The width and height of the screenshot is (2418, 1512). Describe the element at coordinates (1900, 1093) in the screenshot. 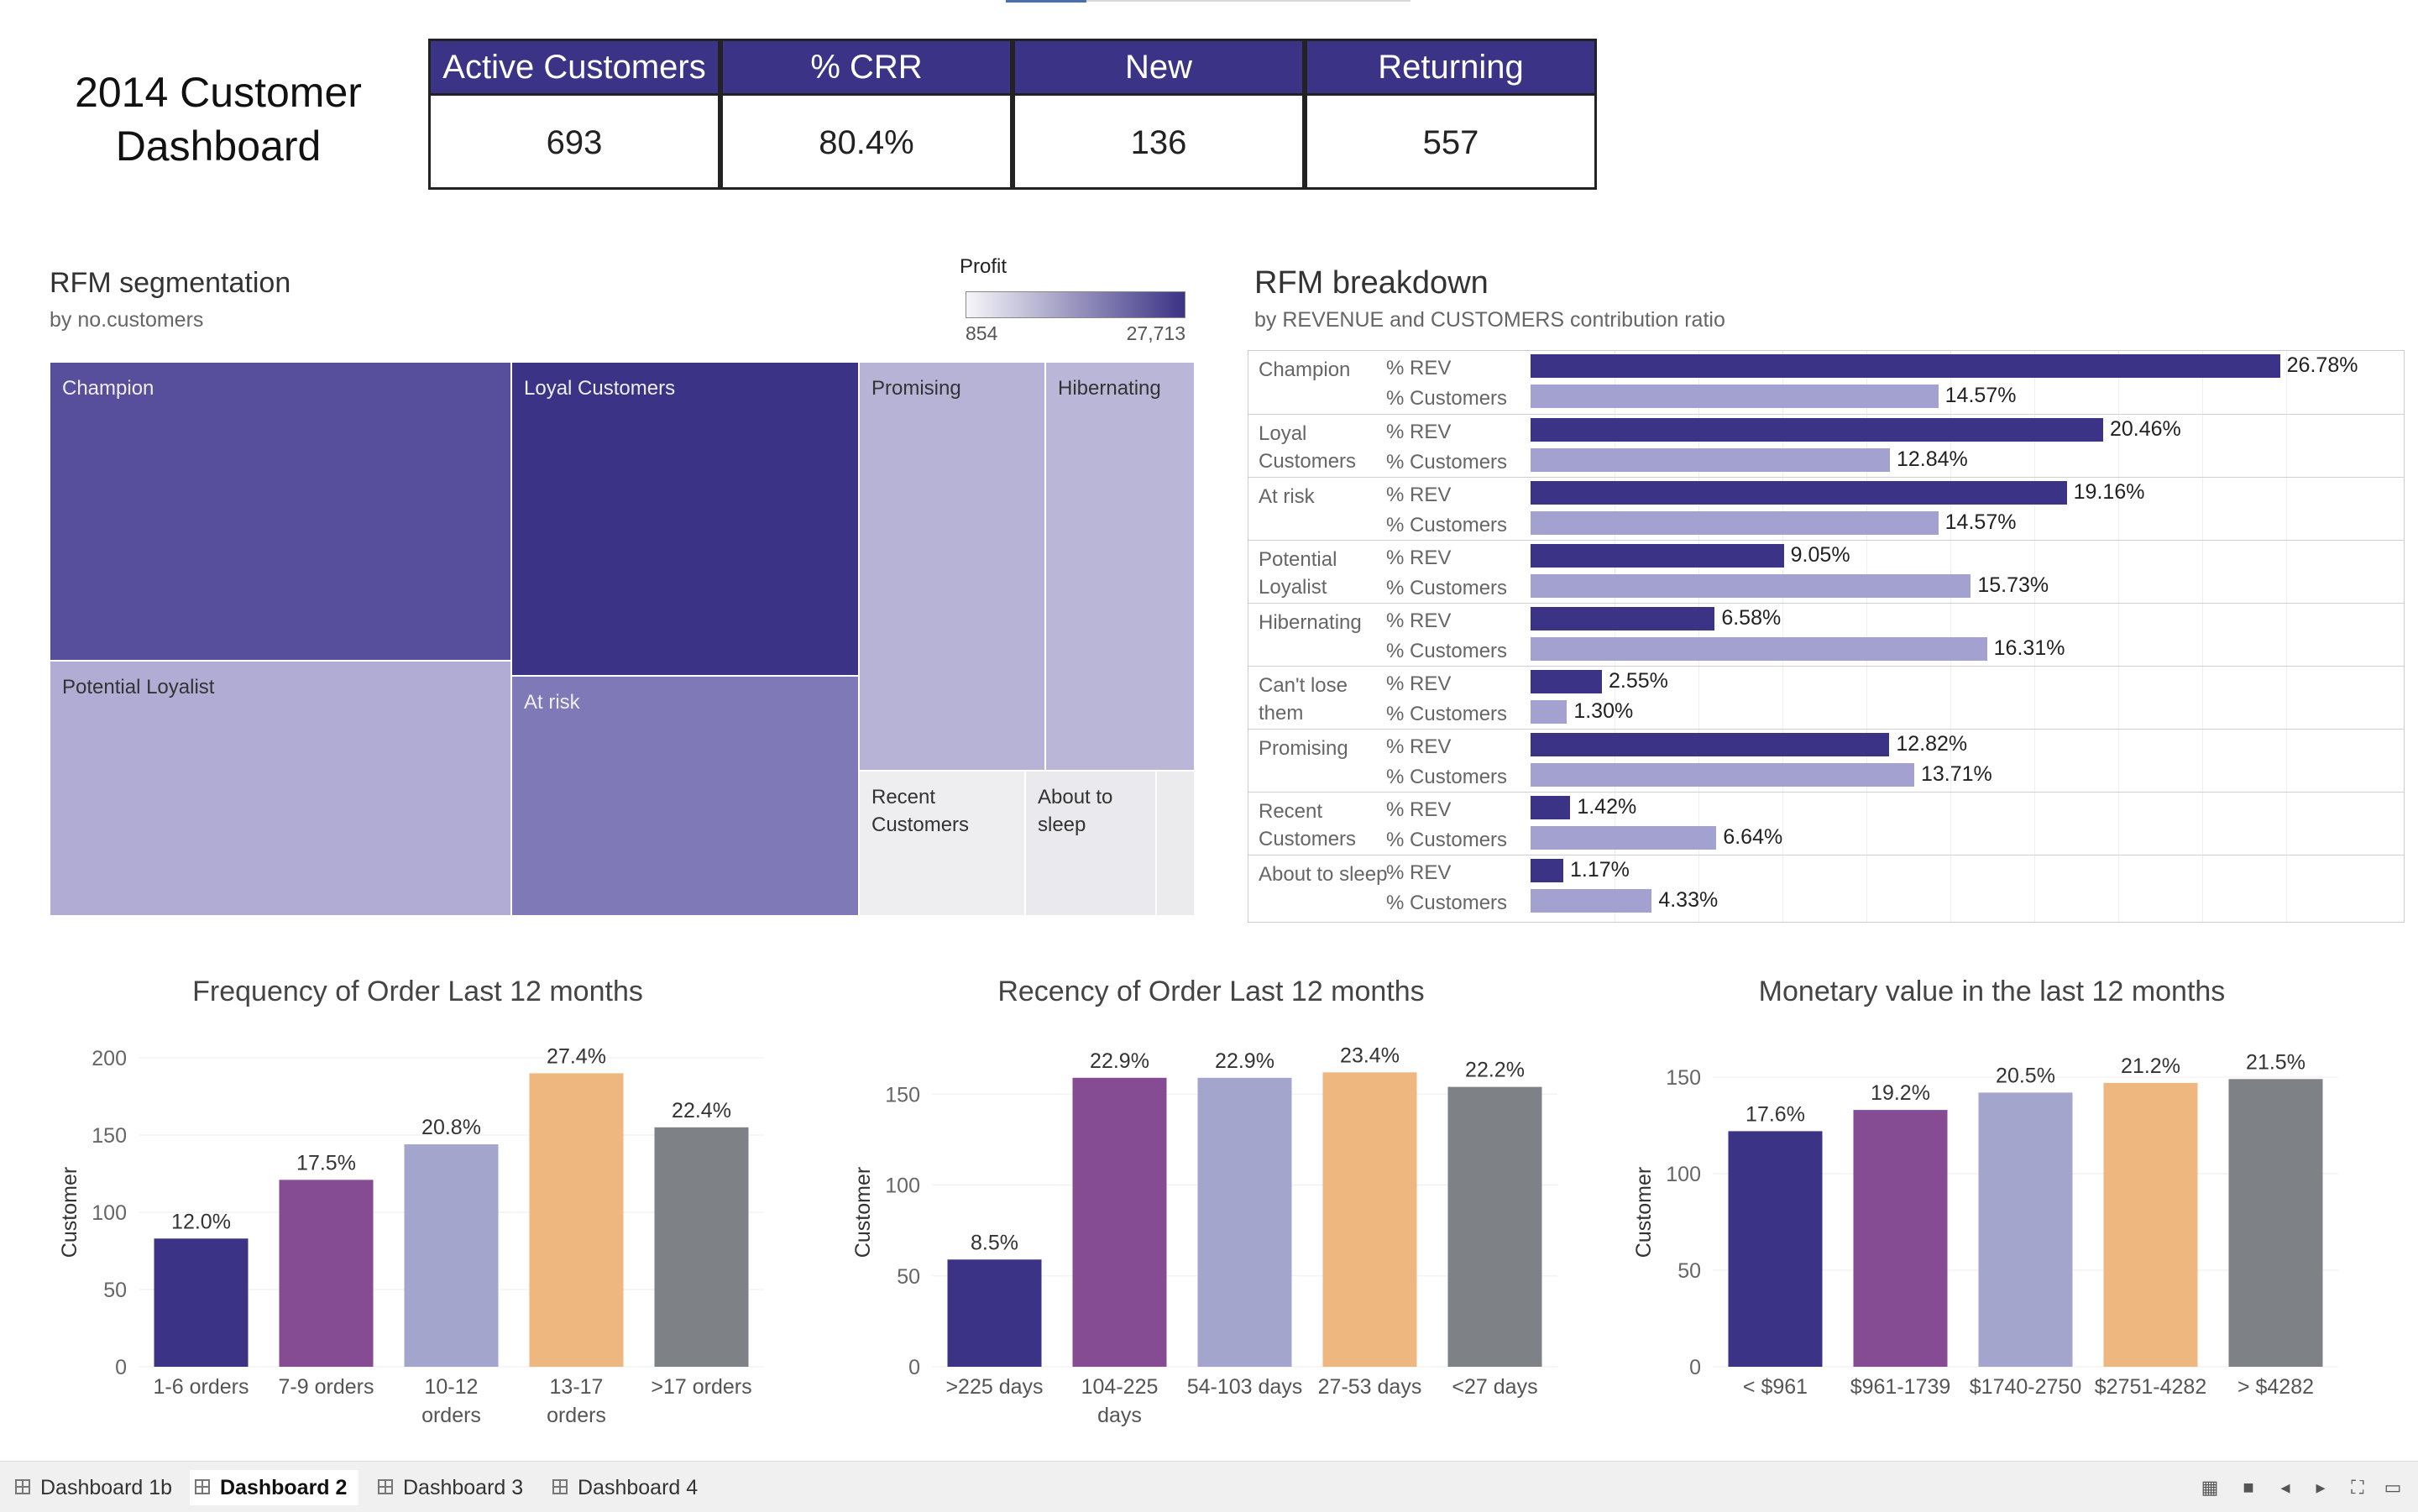

I see `data-label: 19.2%` at that location.